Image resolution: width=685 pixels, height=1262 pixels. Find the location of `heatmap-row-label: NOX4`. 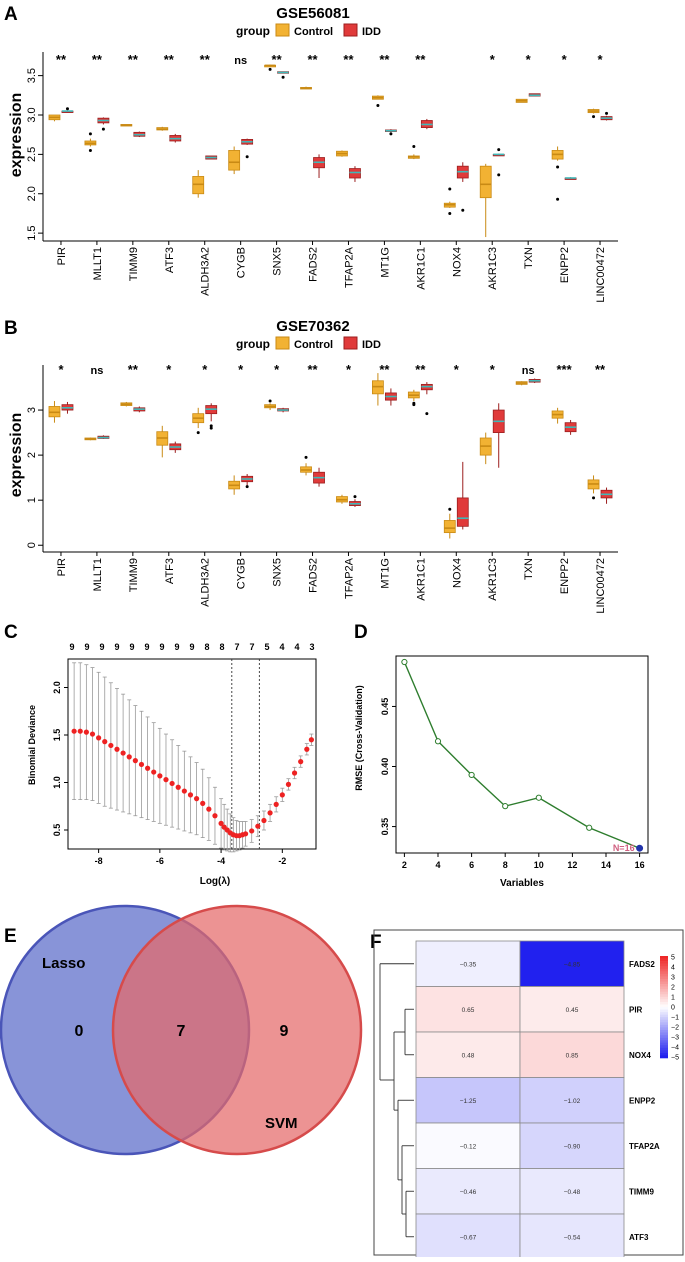

heatmap-row-label: NOX4 is located at coordinates (640, 1055).